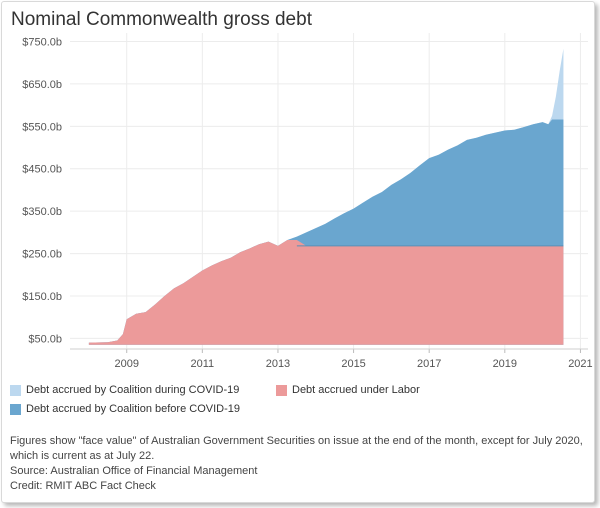 The height and width of the screenshot is (508, 600). I want to click on x-tick-label: 2019, so click(505, 364).